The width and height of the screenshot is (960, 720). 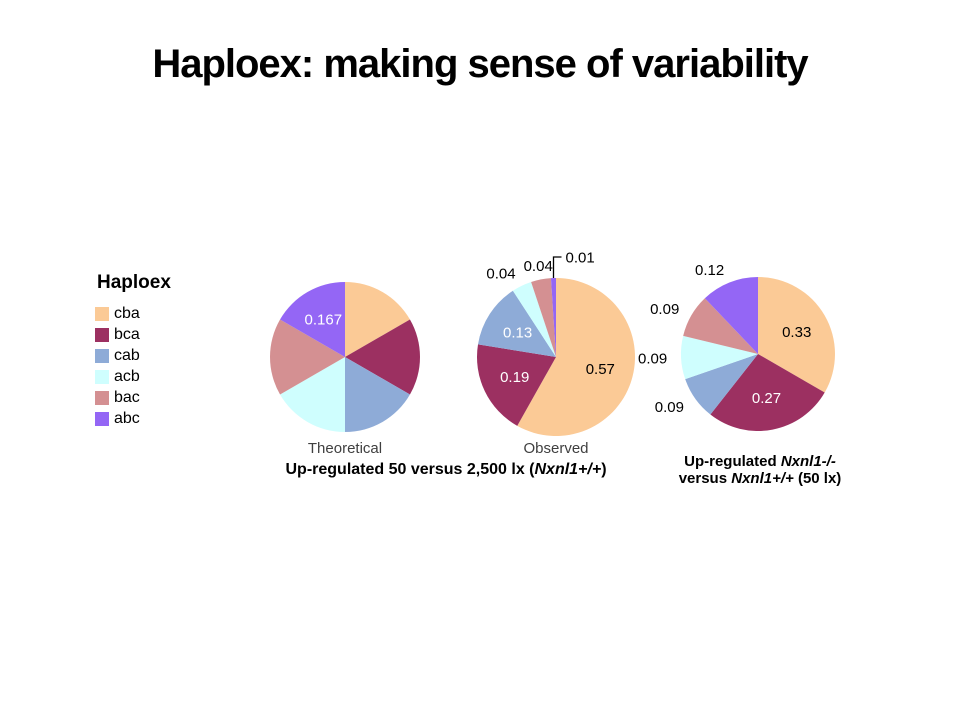 I want to click on legend-item-cba: cba, so click(x=133, y=313).